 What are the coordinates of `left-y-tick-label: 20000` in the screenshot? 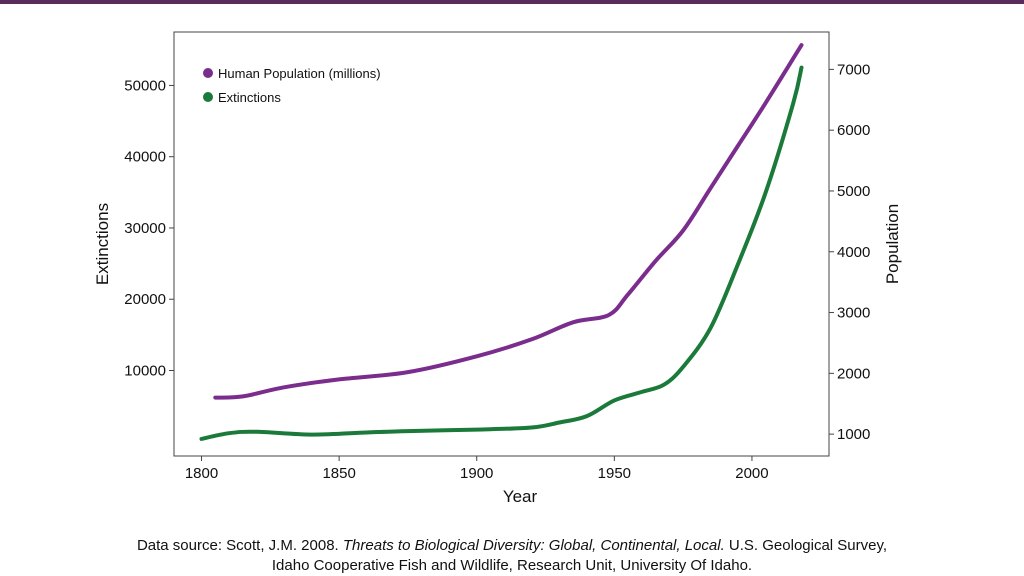 It's located at (145, 299).